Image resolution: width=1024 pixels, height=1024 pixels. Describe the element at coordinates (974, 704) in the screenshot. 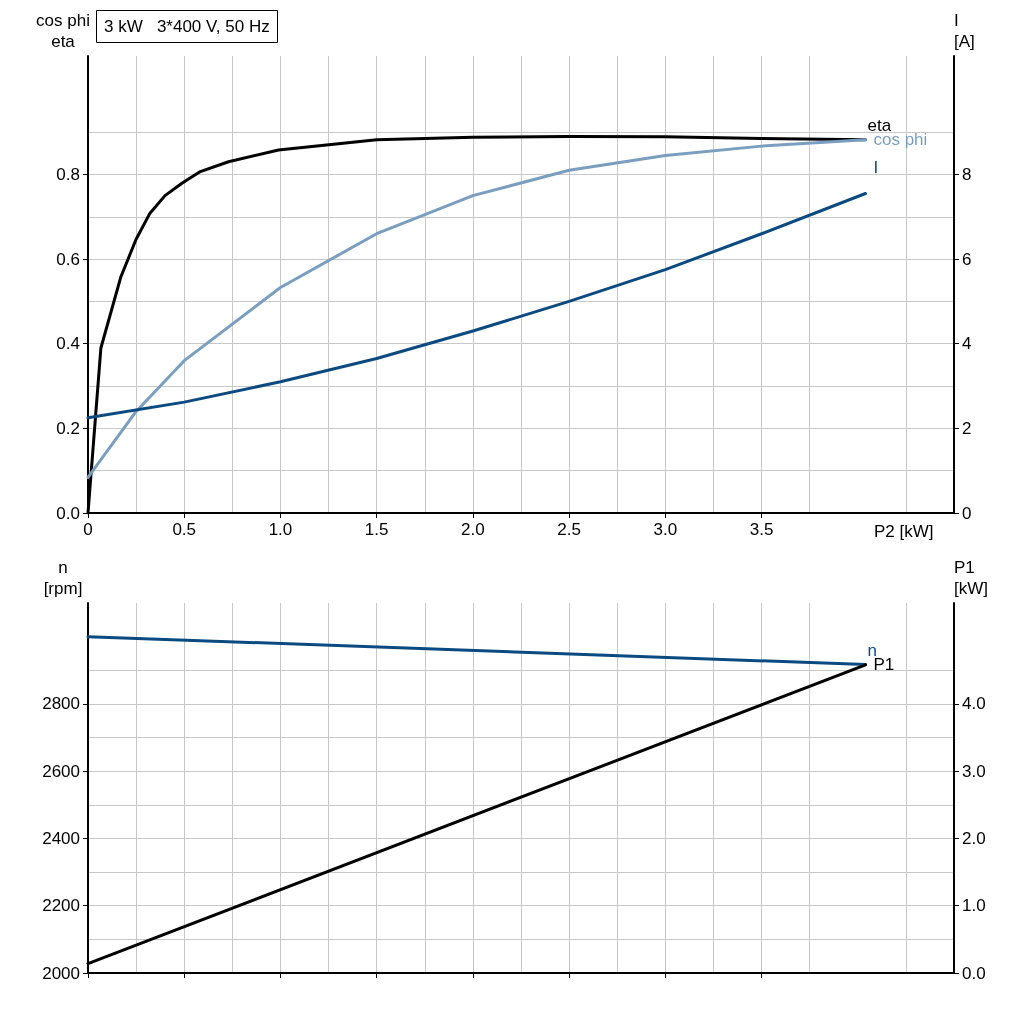

I see `y2-tick-label: 4.0` at that location.